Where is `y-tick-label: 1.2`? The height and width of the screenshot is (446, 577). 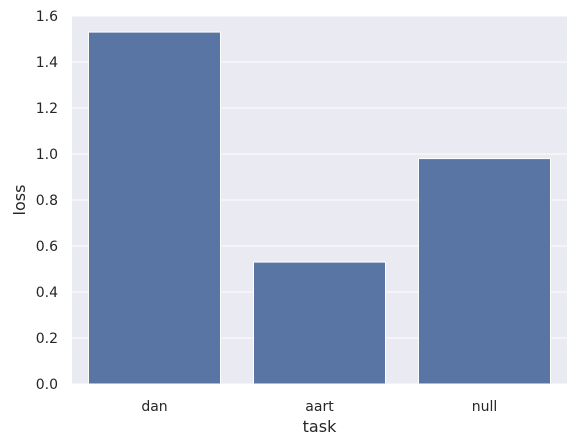 y-tick-label: 1.2 is located at coordinates (47, 109).